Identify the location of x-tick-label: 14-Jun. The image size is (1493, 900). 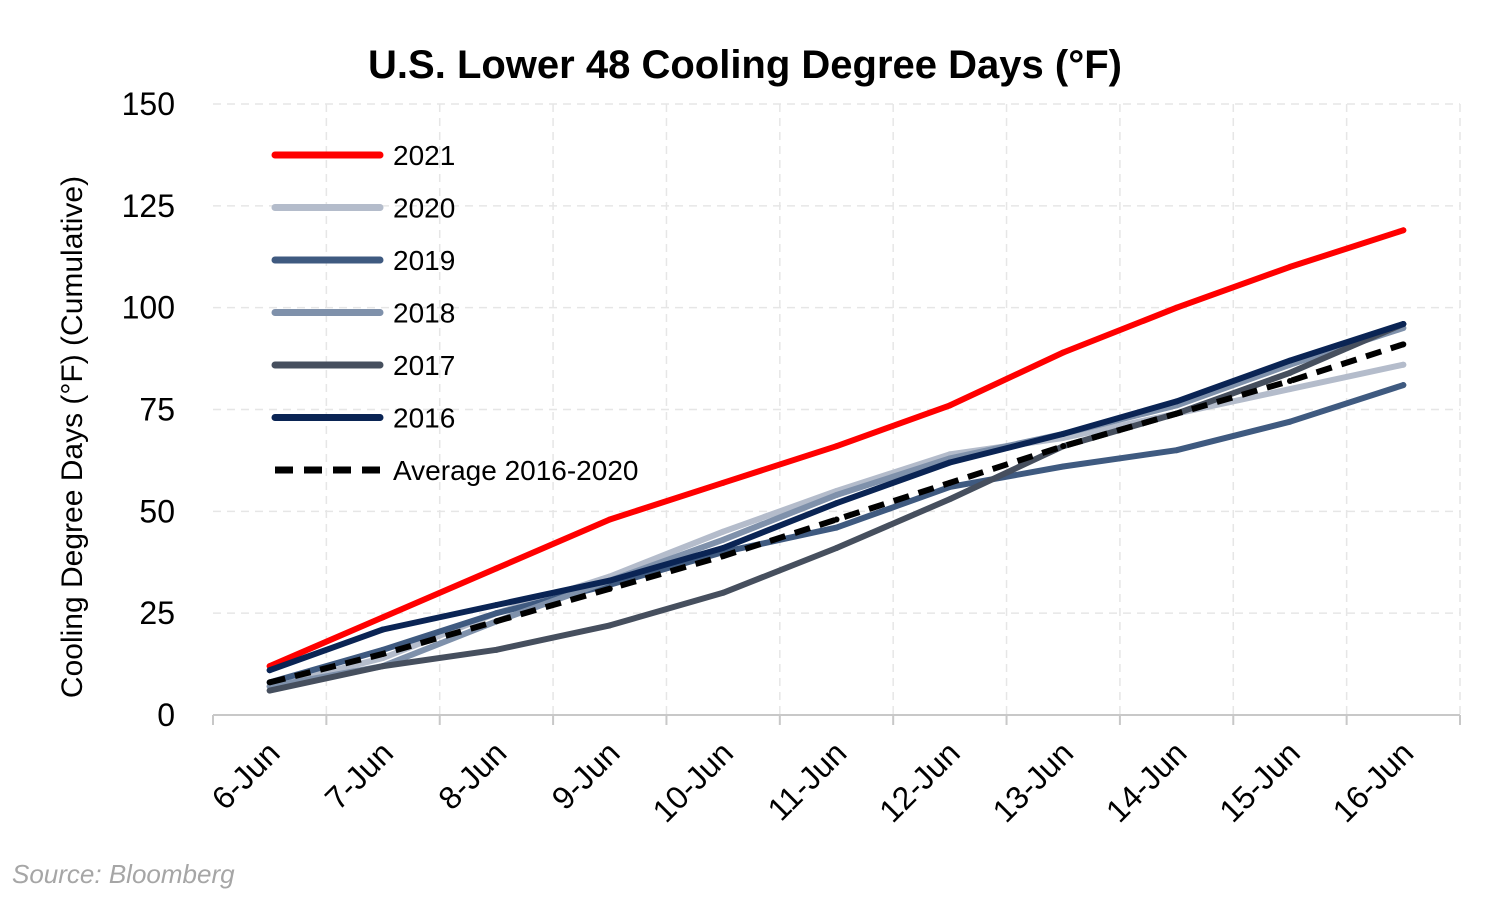
(1146, 781).